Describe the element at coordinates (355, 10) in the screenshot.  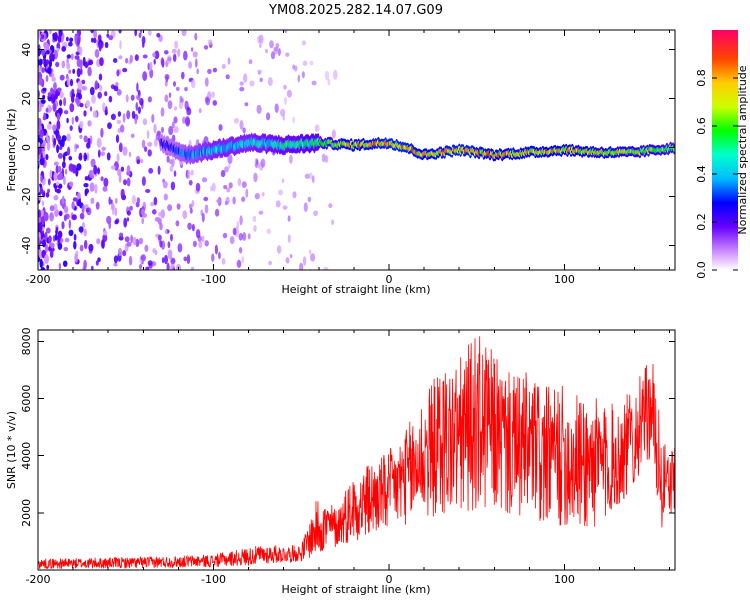
I see `chart-title: YM08.2025.282.14.07.G09` at that location.